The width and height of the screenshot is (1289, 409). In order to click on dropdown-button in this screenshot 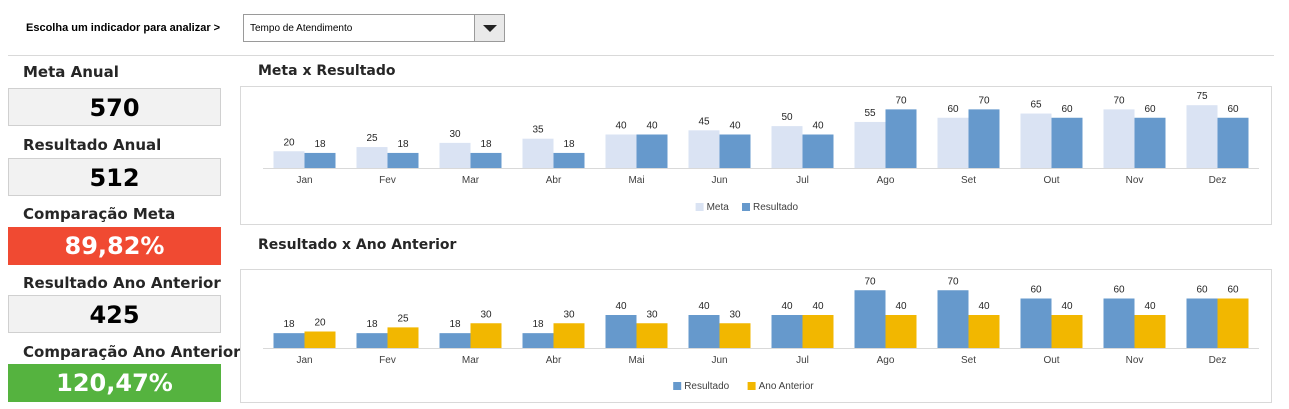, I will do `click(489, 28)`.